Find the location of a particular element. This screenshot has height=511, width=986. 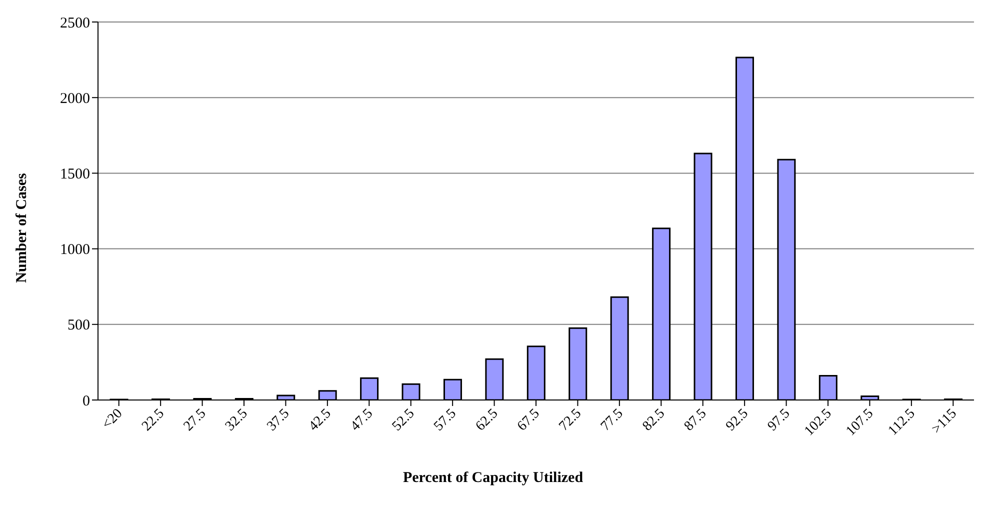

y-tick-label: 2000 is located at coordinates (75, 98).